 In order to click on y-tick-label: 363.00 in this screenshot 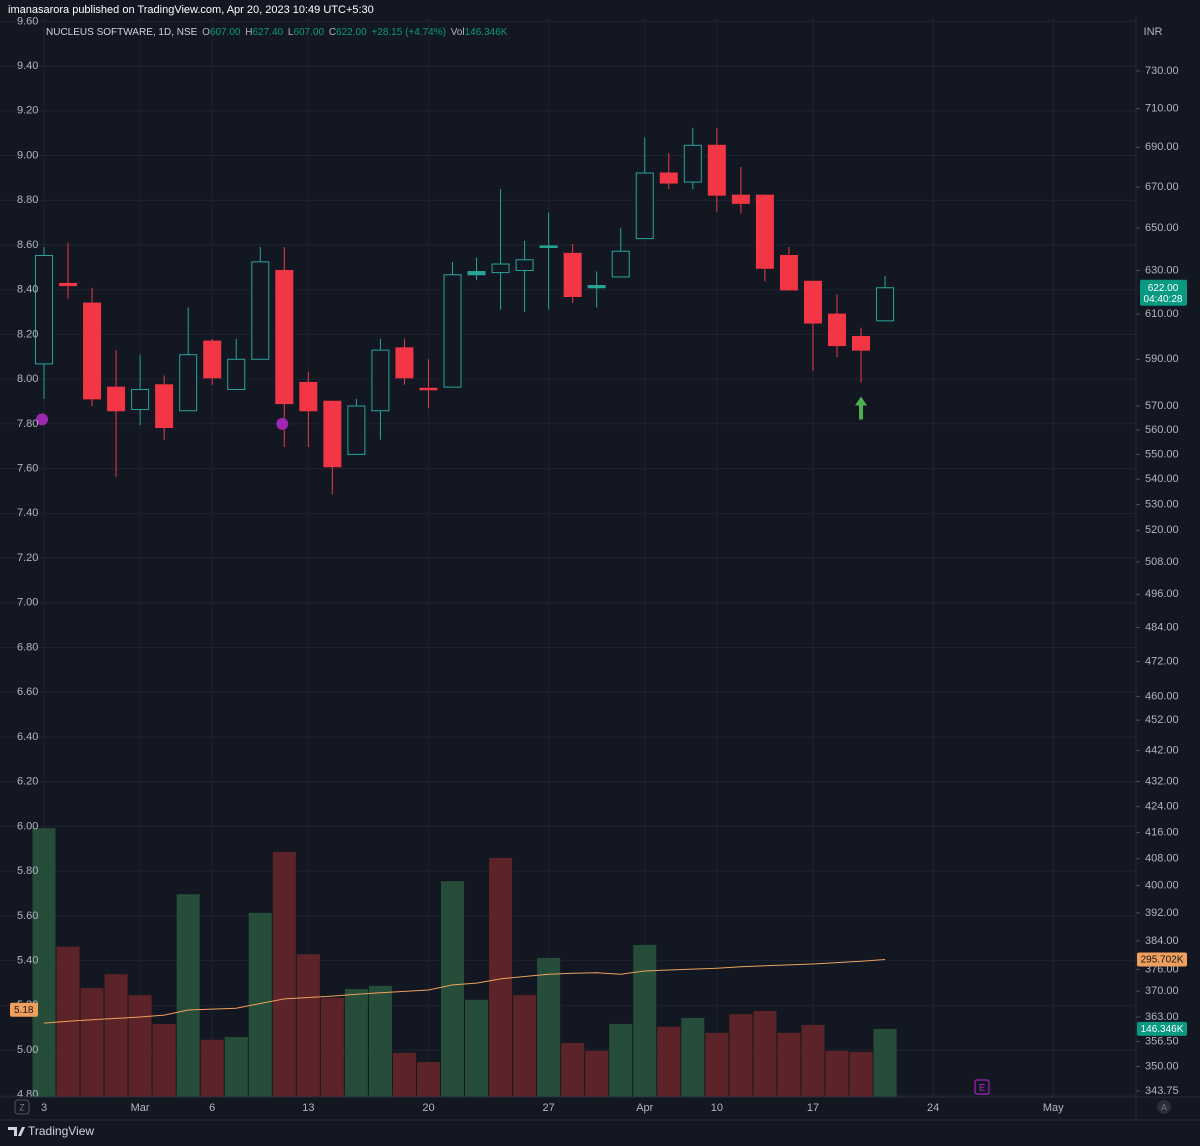, I will do `click(1162, 1017)`.